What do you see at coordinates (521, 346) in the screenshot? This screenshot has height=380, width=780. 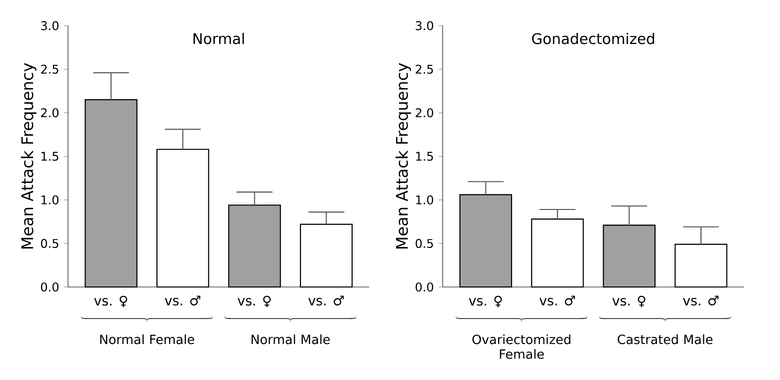 I see `text: Ovariectomized Female` at bounding box center [521, 346].